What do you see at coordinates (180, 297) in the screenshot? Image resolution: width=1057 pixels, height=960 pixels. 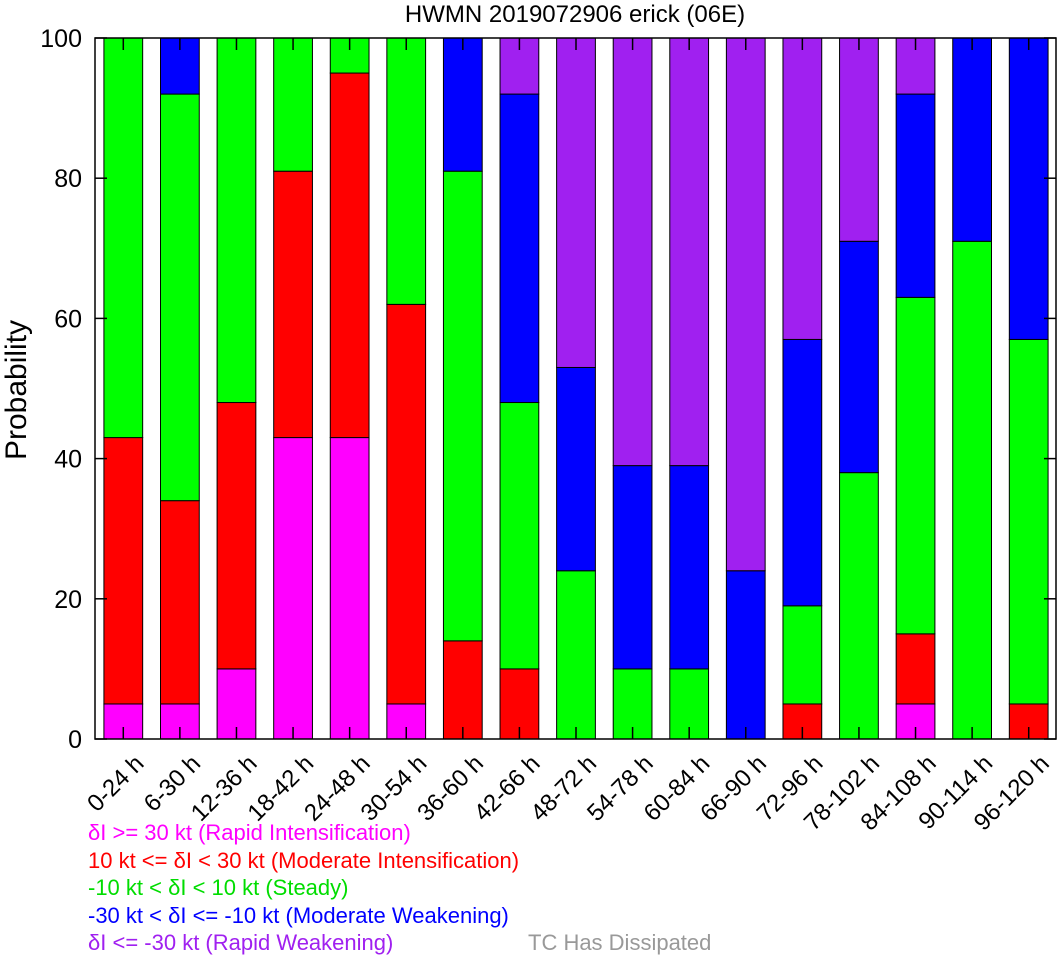 I see `bar-segment-6-30h-series2` at bounding box center [180, 297].